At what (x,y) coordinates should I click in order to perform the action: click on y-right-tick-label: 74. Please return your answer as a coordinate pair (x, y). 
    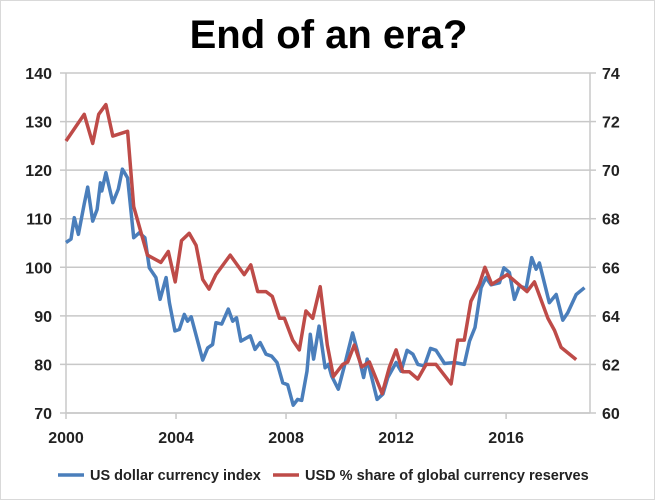
    Looking at the image, I should click on (611, 74).